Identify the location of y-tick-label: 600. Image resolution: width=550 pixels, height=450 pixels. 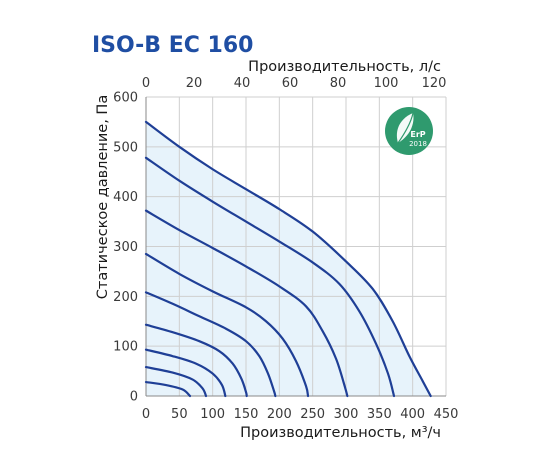
(125, 98).